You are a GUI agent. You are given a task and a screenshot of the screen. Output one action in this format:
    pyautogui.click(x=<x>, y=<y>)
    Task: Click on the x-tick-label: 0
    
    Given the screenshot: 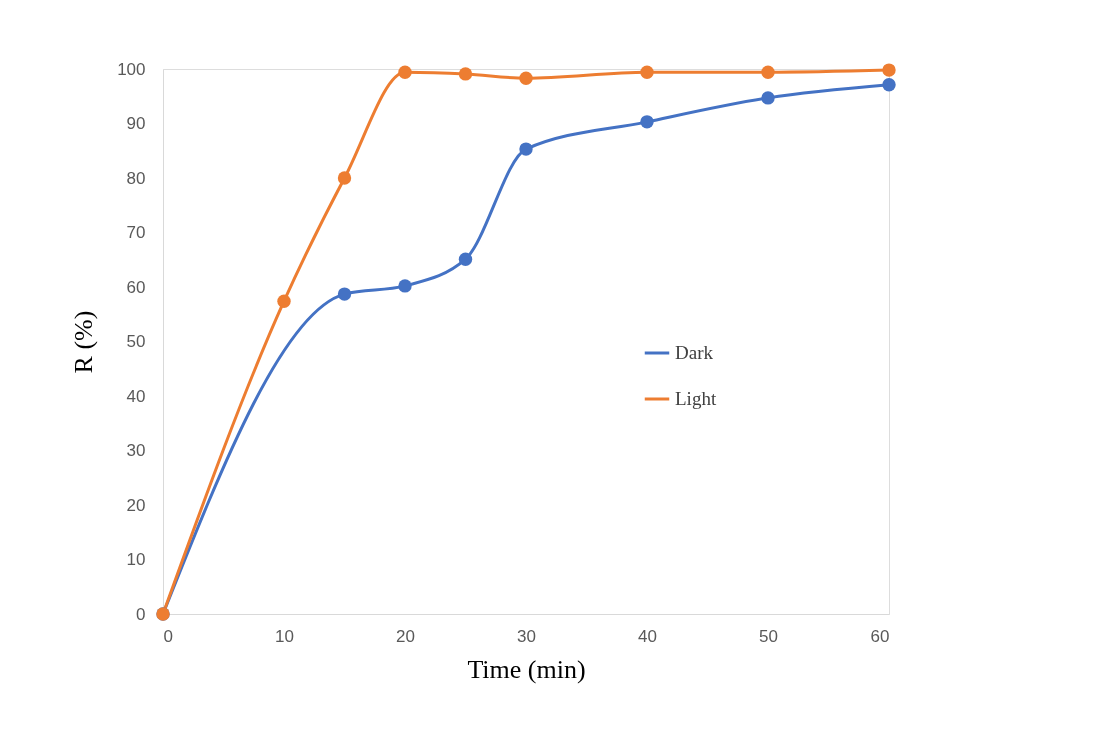 What is the action you would take?
    pyautogui.click(x=168, y=636)
    